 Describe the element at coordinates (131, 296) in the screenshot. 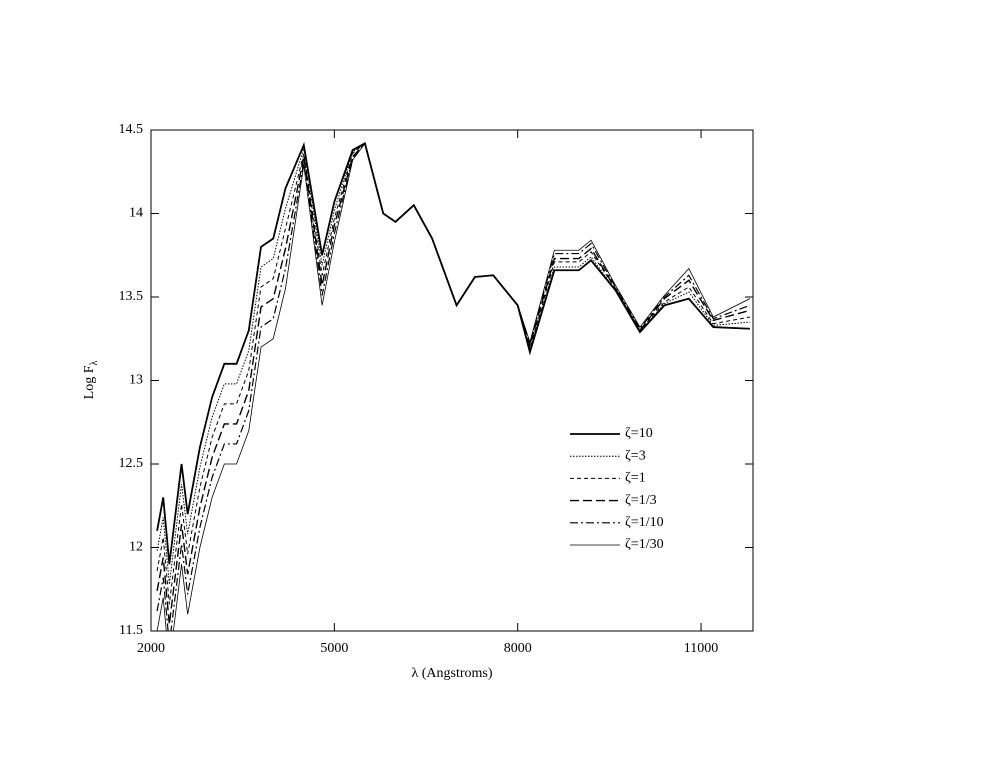

I see `y-tick-label: 13.5` at that location.